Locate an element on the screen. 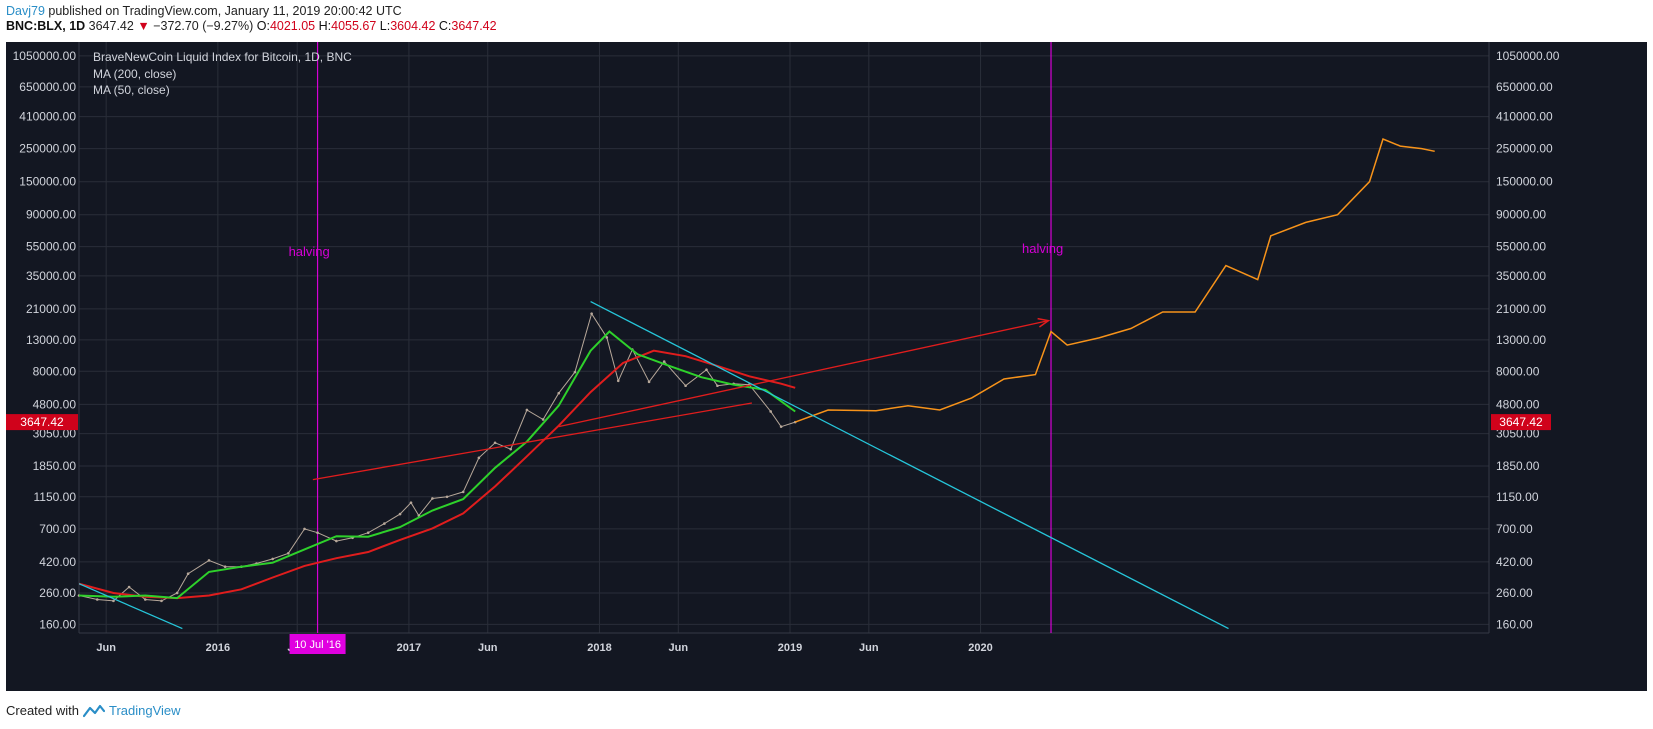 Image resolution: width=1653 pixels, height=729 pixels. projection-arrow is located at coordinates (803, 374).